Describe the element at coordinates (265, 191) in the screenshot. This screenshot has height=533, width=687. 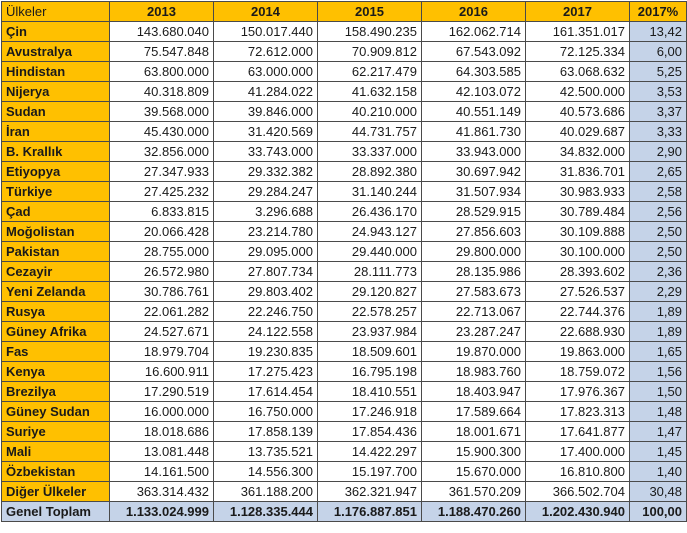
I see `value-2014-cell: 29.284.247` at that location.